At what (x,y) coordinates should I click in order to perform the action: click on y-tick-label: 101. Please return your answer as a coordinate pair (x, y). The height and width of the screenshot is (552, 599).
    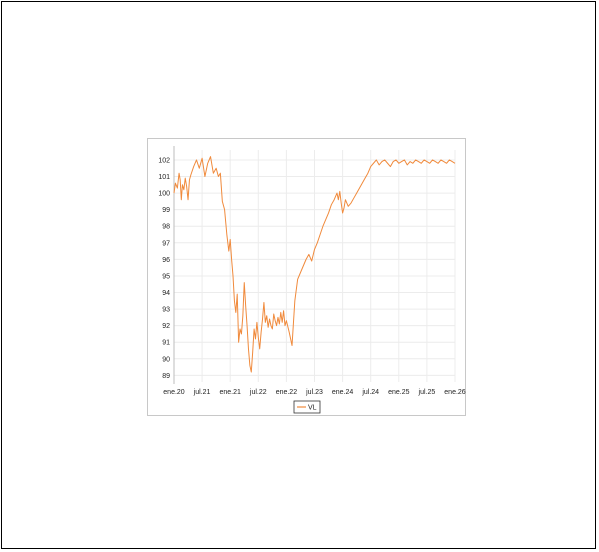
    Looking at the image, I should click on (164, 177).